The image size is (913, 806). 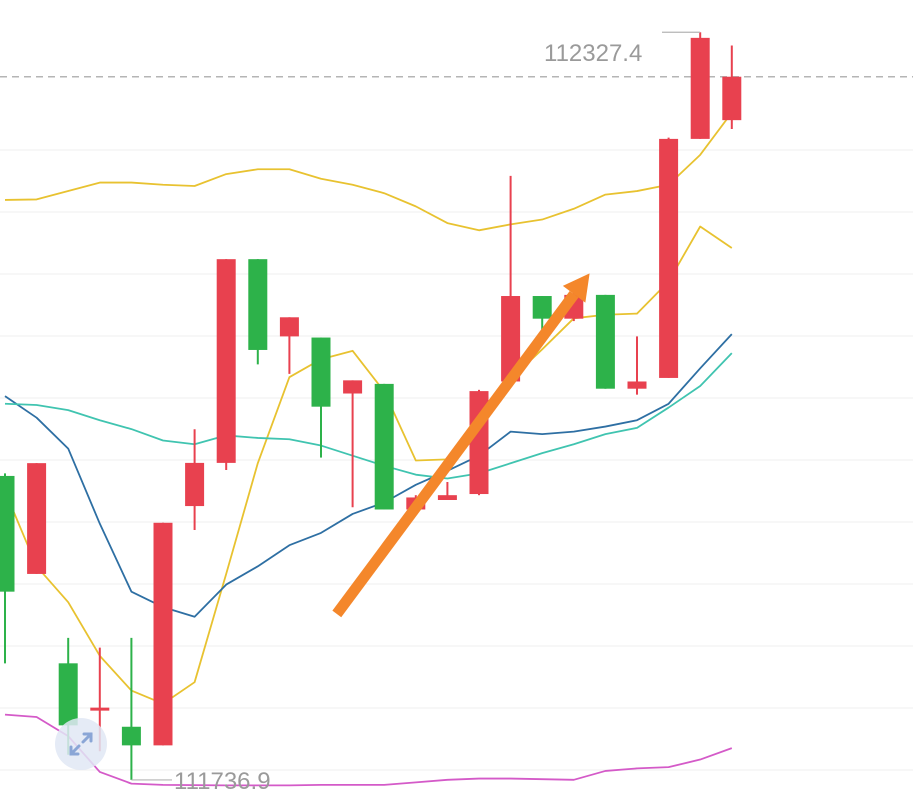 I want to click on high-price-label: 112327.4, so click(x=593, y=53).